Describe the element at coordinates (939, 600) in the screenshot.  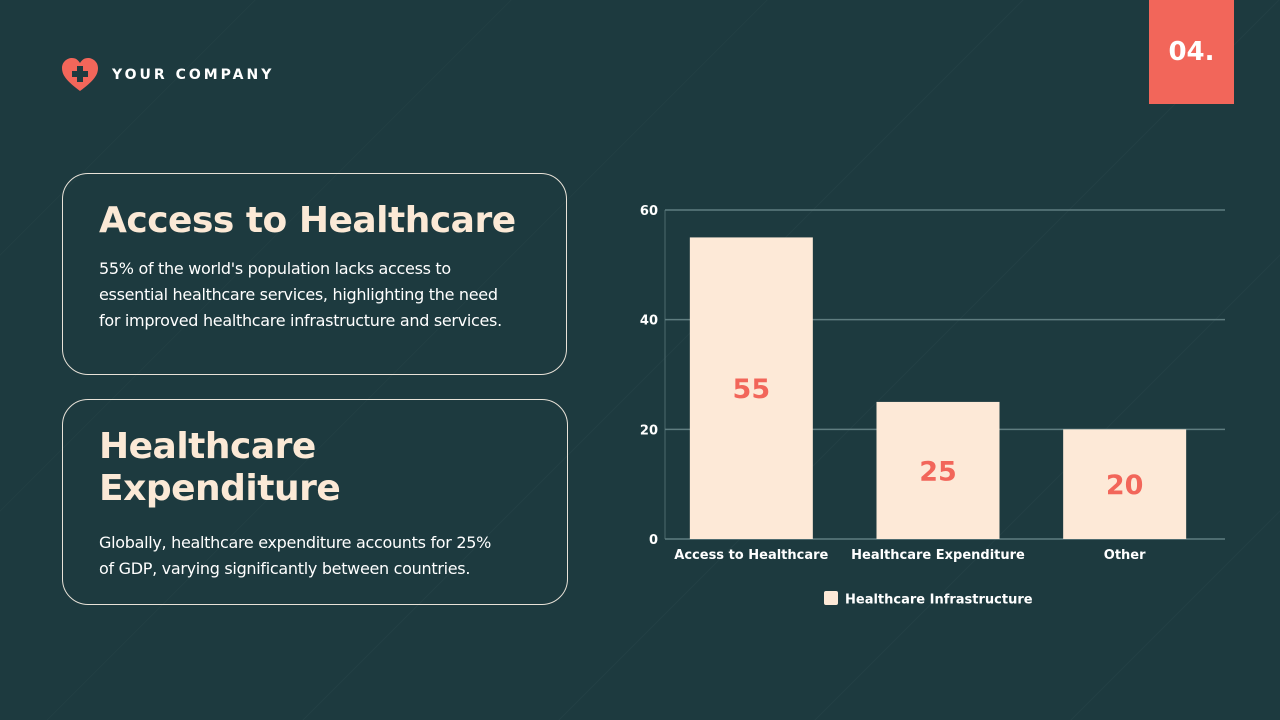
I see `legend-label: Healthcare Infrastructure` at that location.